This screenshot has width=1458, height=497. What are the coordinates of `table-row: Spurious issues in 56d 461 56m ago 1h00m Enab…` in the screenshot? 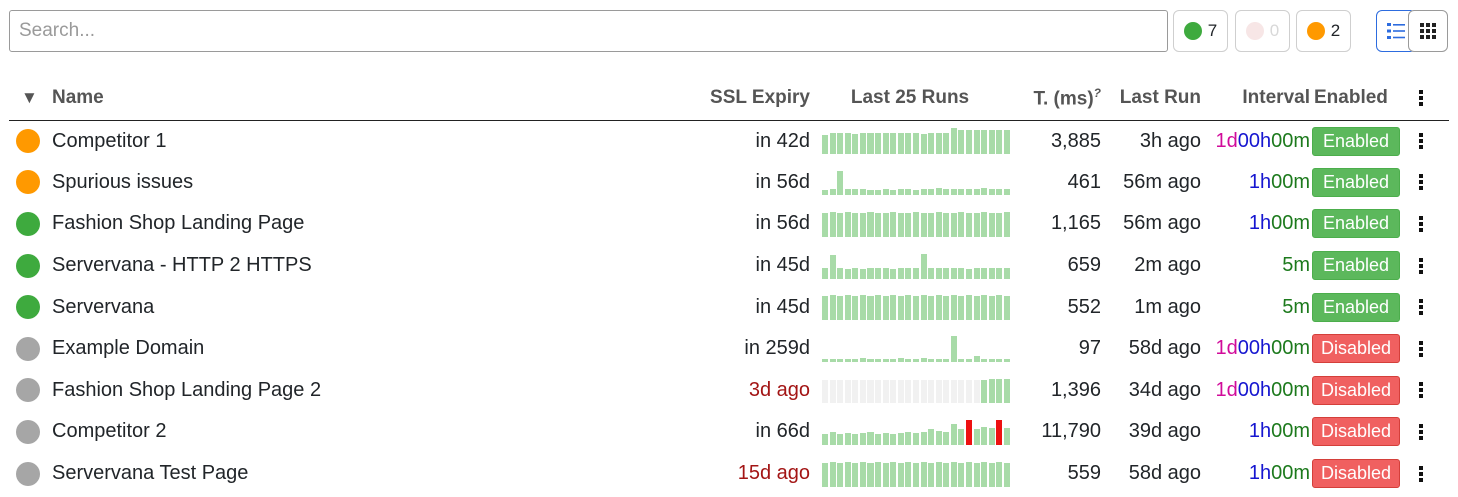 It's located at (729, 183).